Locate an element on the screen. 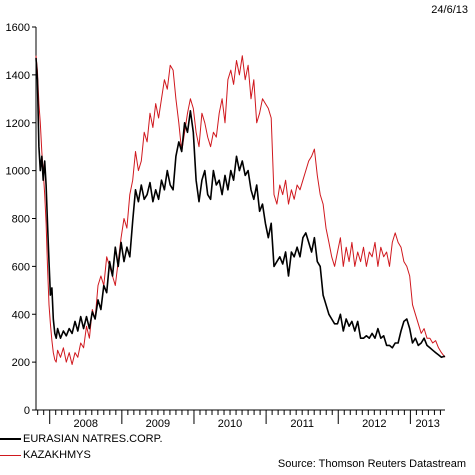  source-note: Source: Thomson Reuters Datastream is located at coordinates (371, 464).